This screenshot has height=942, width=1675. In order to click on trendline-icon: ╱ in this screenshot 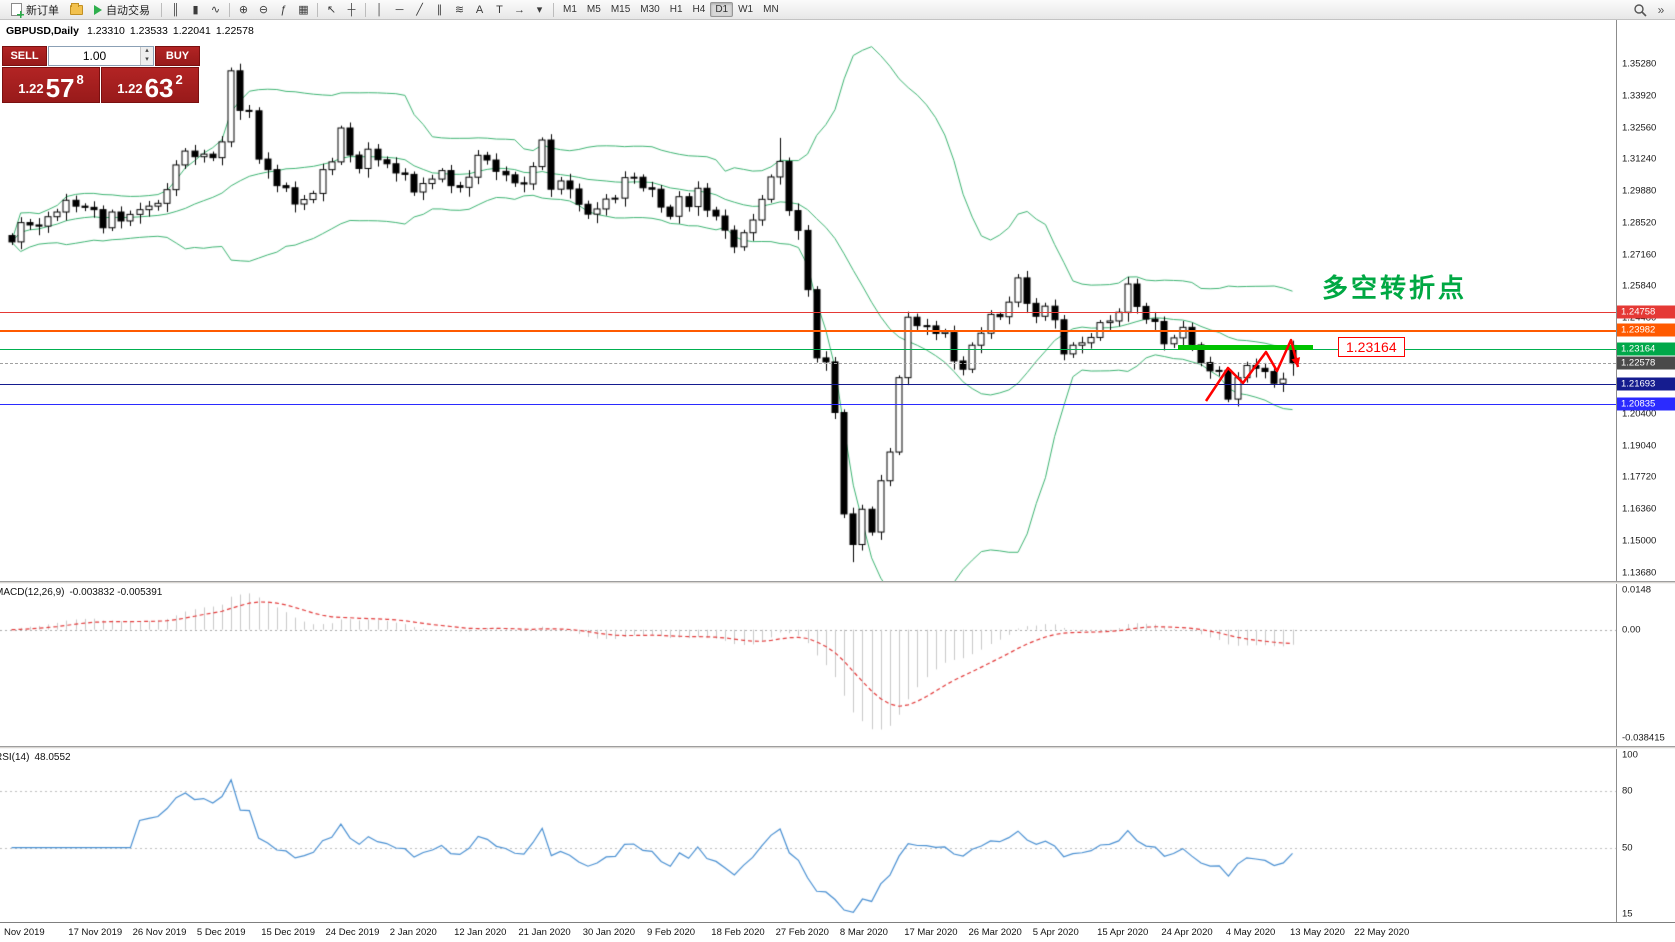, I will do `click(419, 10)`.